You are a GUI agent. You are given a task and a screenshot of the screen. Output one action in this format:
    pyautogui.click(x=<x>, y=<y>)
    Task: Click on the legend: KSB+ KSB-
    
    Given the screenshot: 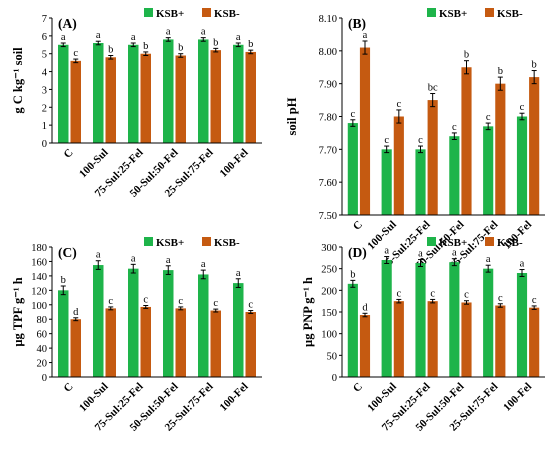 What is the action you would take?
    pyautogui.click(x=475, y=243)
    